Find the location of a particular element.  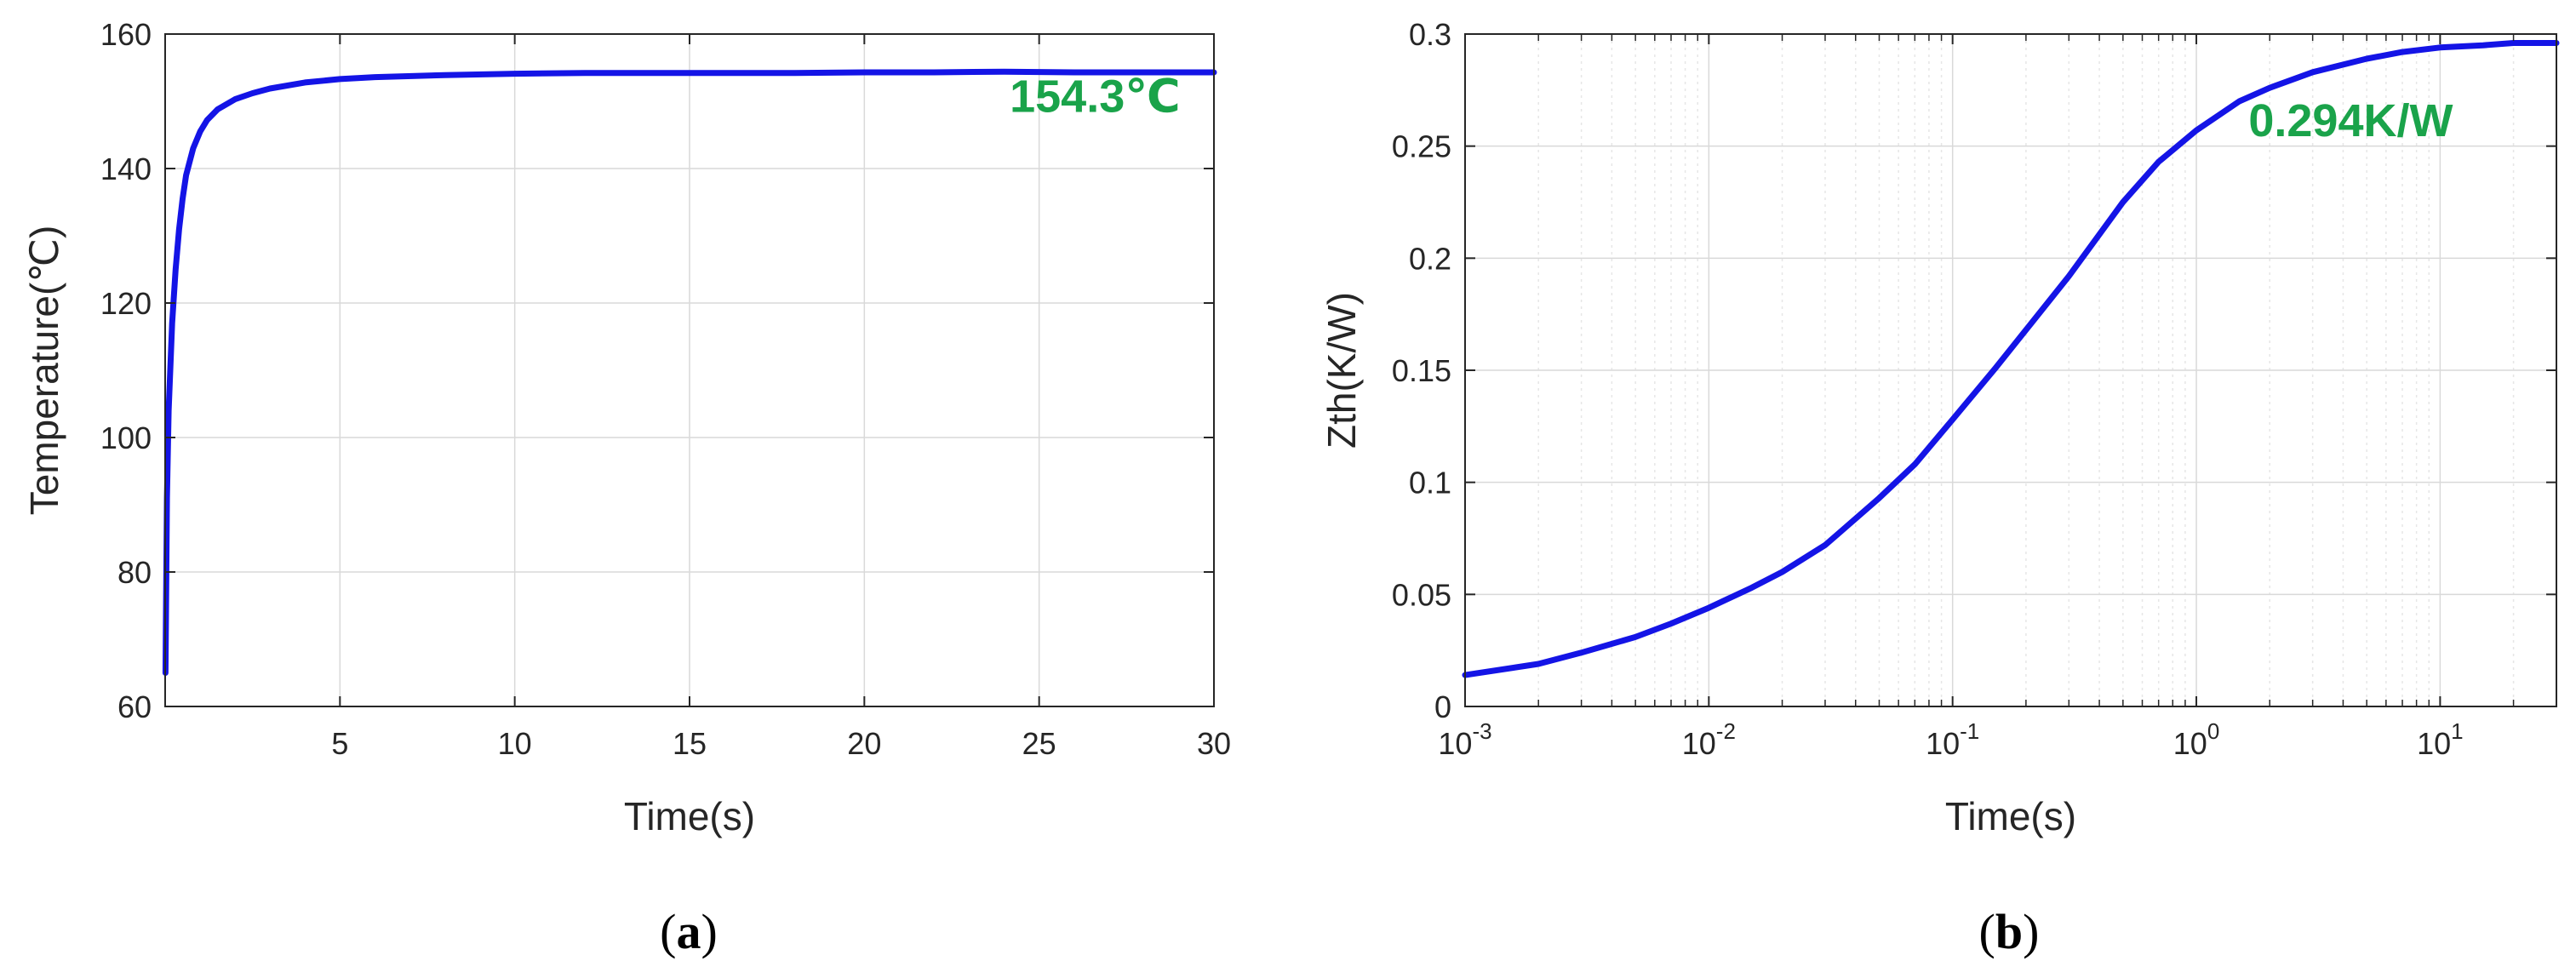

x-tick-label-a: 25 is located at coordinates (1039, 744).